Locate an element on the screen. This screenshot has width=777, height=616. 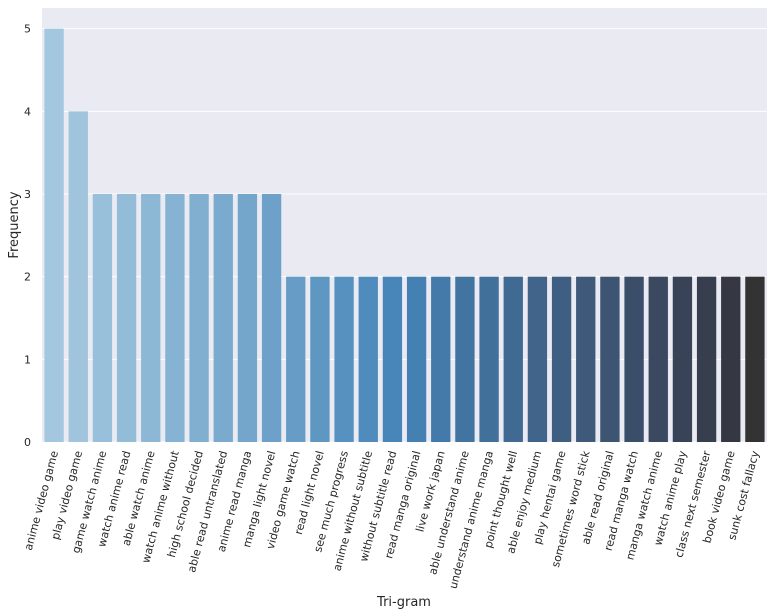
y-tick-label: 4 is located at coordinates (27, 111).